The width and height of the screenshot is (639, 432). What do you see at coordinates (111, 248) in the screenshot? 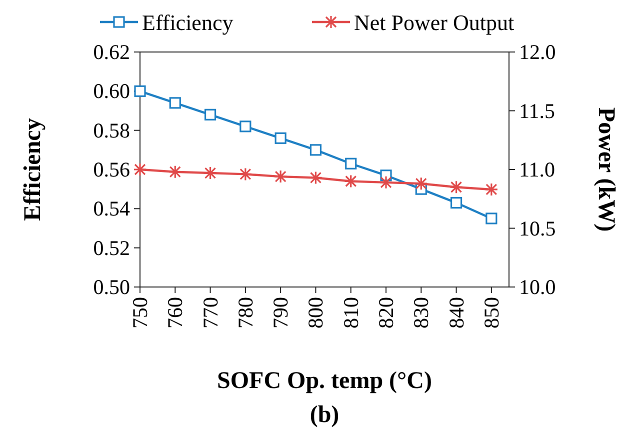
I see `y-tick-label: 0.52` at bounding box center [111, 248].